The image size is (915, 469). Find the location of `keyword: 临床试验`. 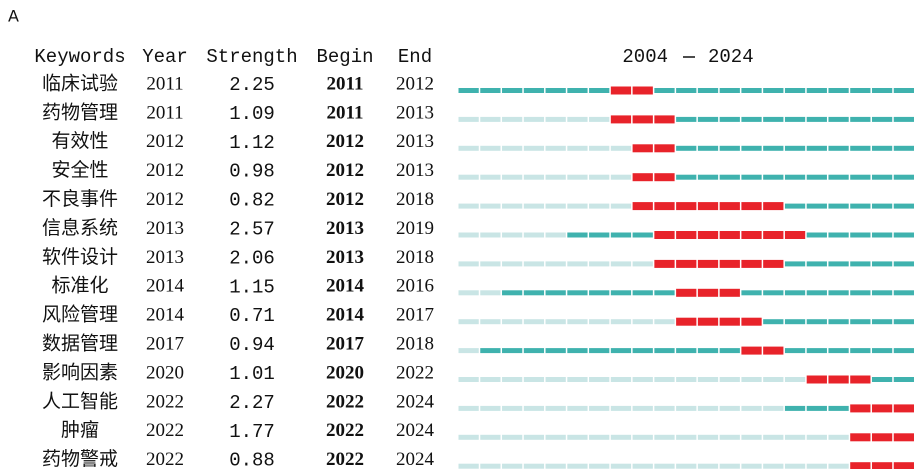

keyword: 临床试验 is located at coordinates (80, 83).